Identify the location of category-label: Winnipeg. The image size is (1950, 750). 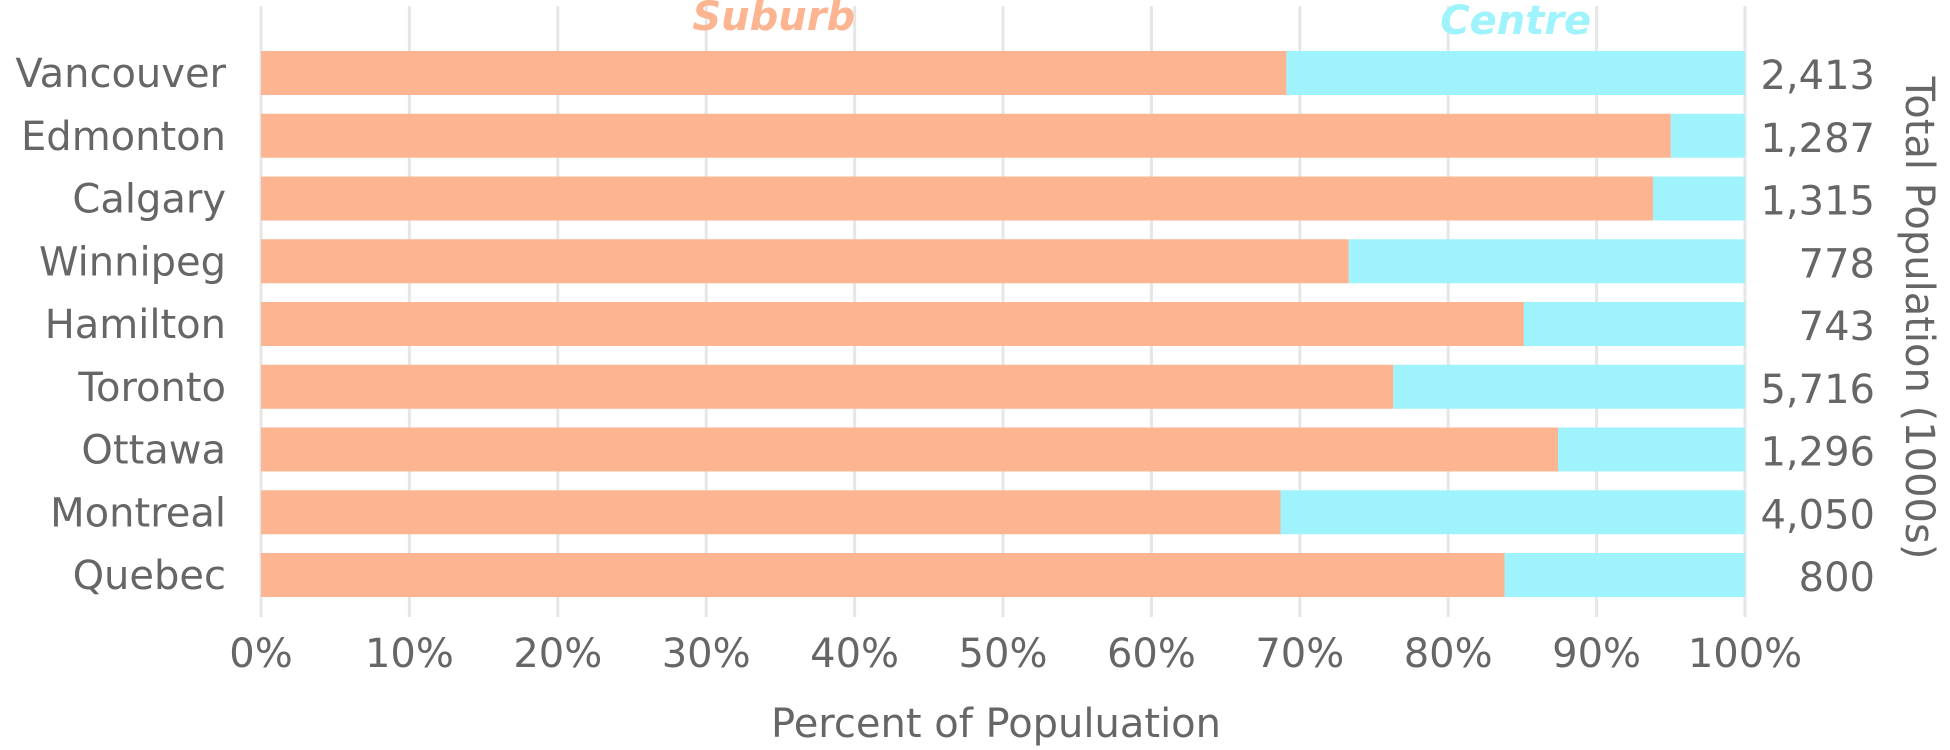
(132, 262).